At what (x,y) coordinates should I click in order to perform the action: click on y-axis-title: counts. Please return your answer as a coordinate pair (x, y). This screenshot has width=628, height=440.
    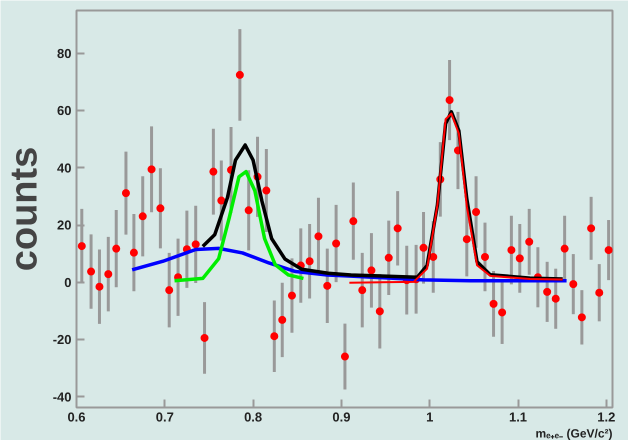
    Looking at the image, I should click on (25, 209).